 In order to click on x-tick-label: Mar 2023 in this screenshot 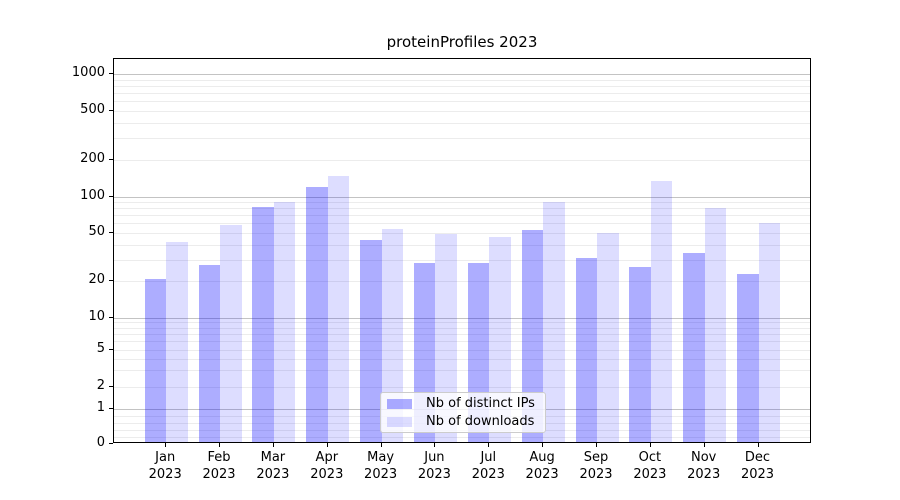, I will do `click(273, 466)`.